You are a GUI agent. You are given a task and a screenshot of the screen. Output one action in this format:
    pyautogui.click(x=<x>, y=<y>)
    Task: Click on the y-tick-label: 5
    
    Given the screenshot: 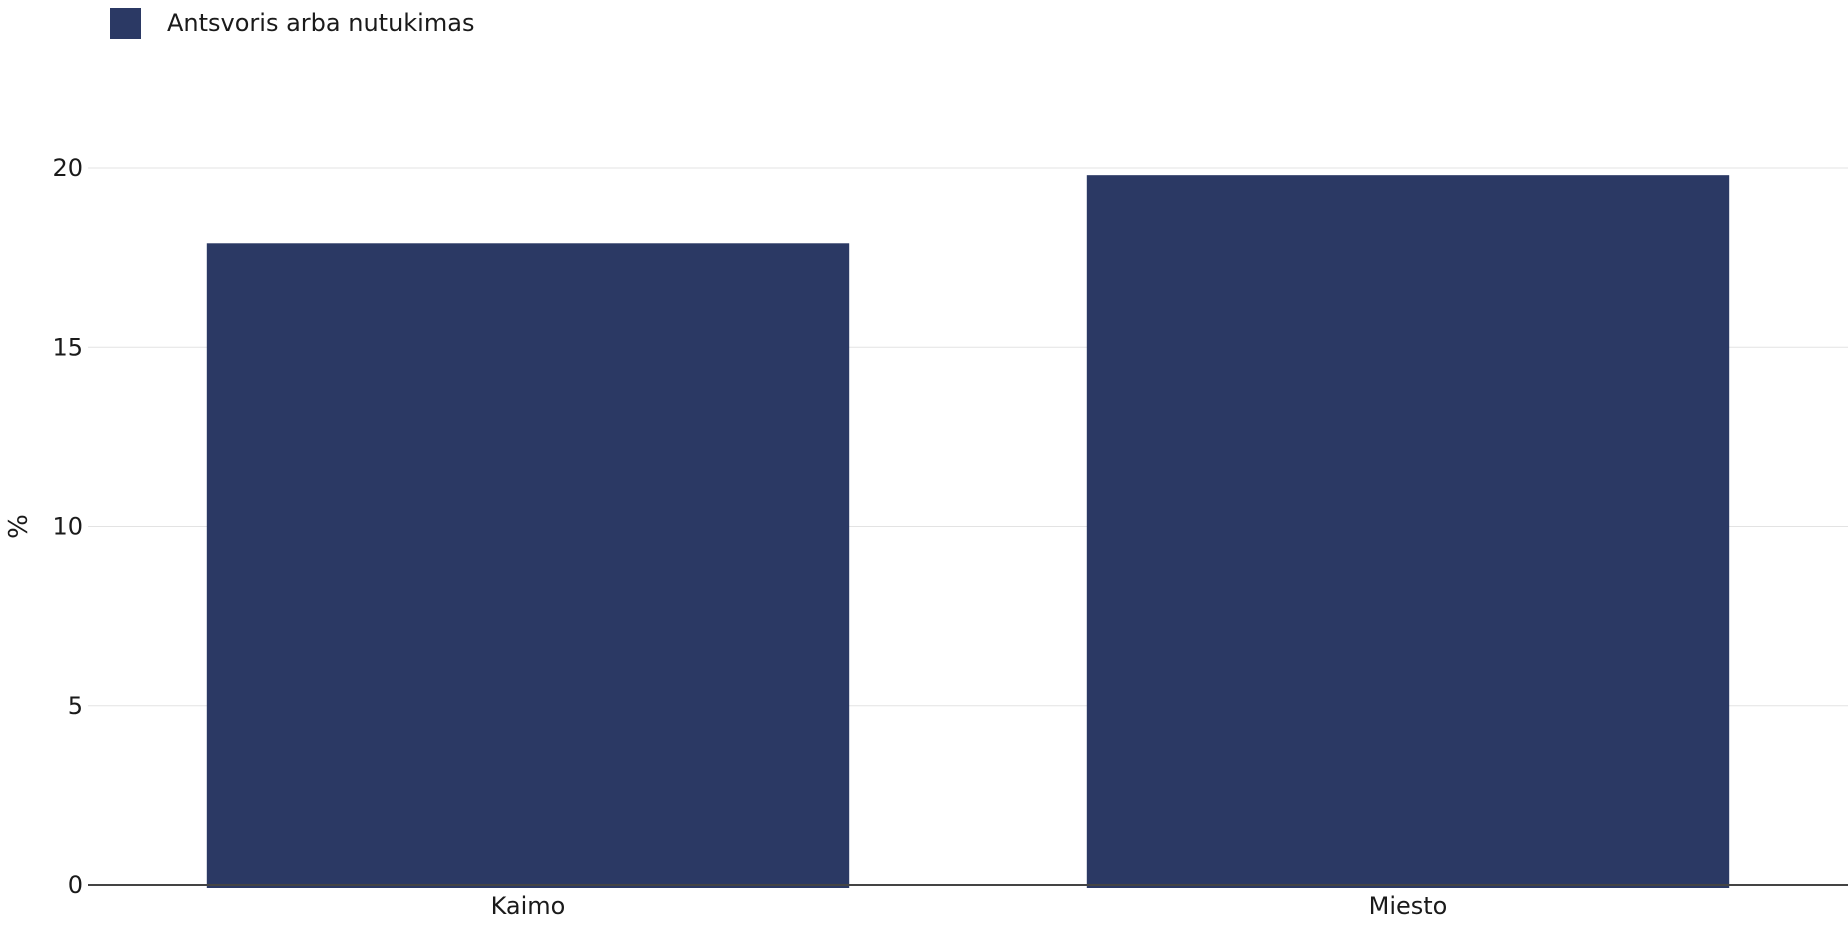 What is the action you would take?
    pyautogui.click(x=75, y=706)
    